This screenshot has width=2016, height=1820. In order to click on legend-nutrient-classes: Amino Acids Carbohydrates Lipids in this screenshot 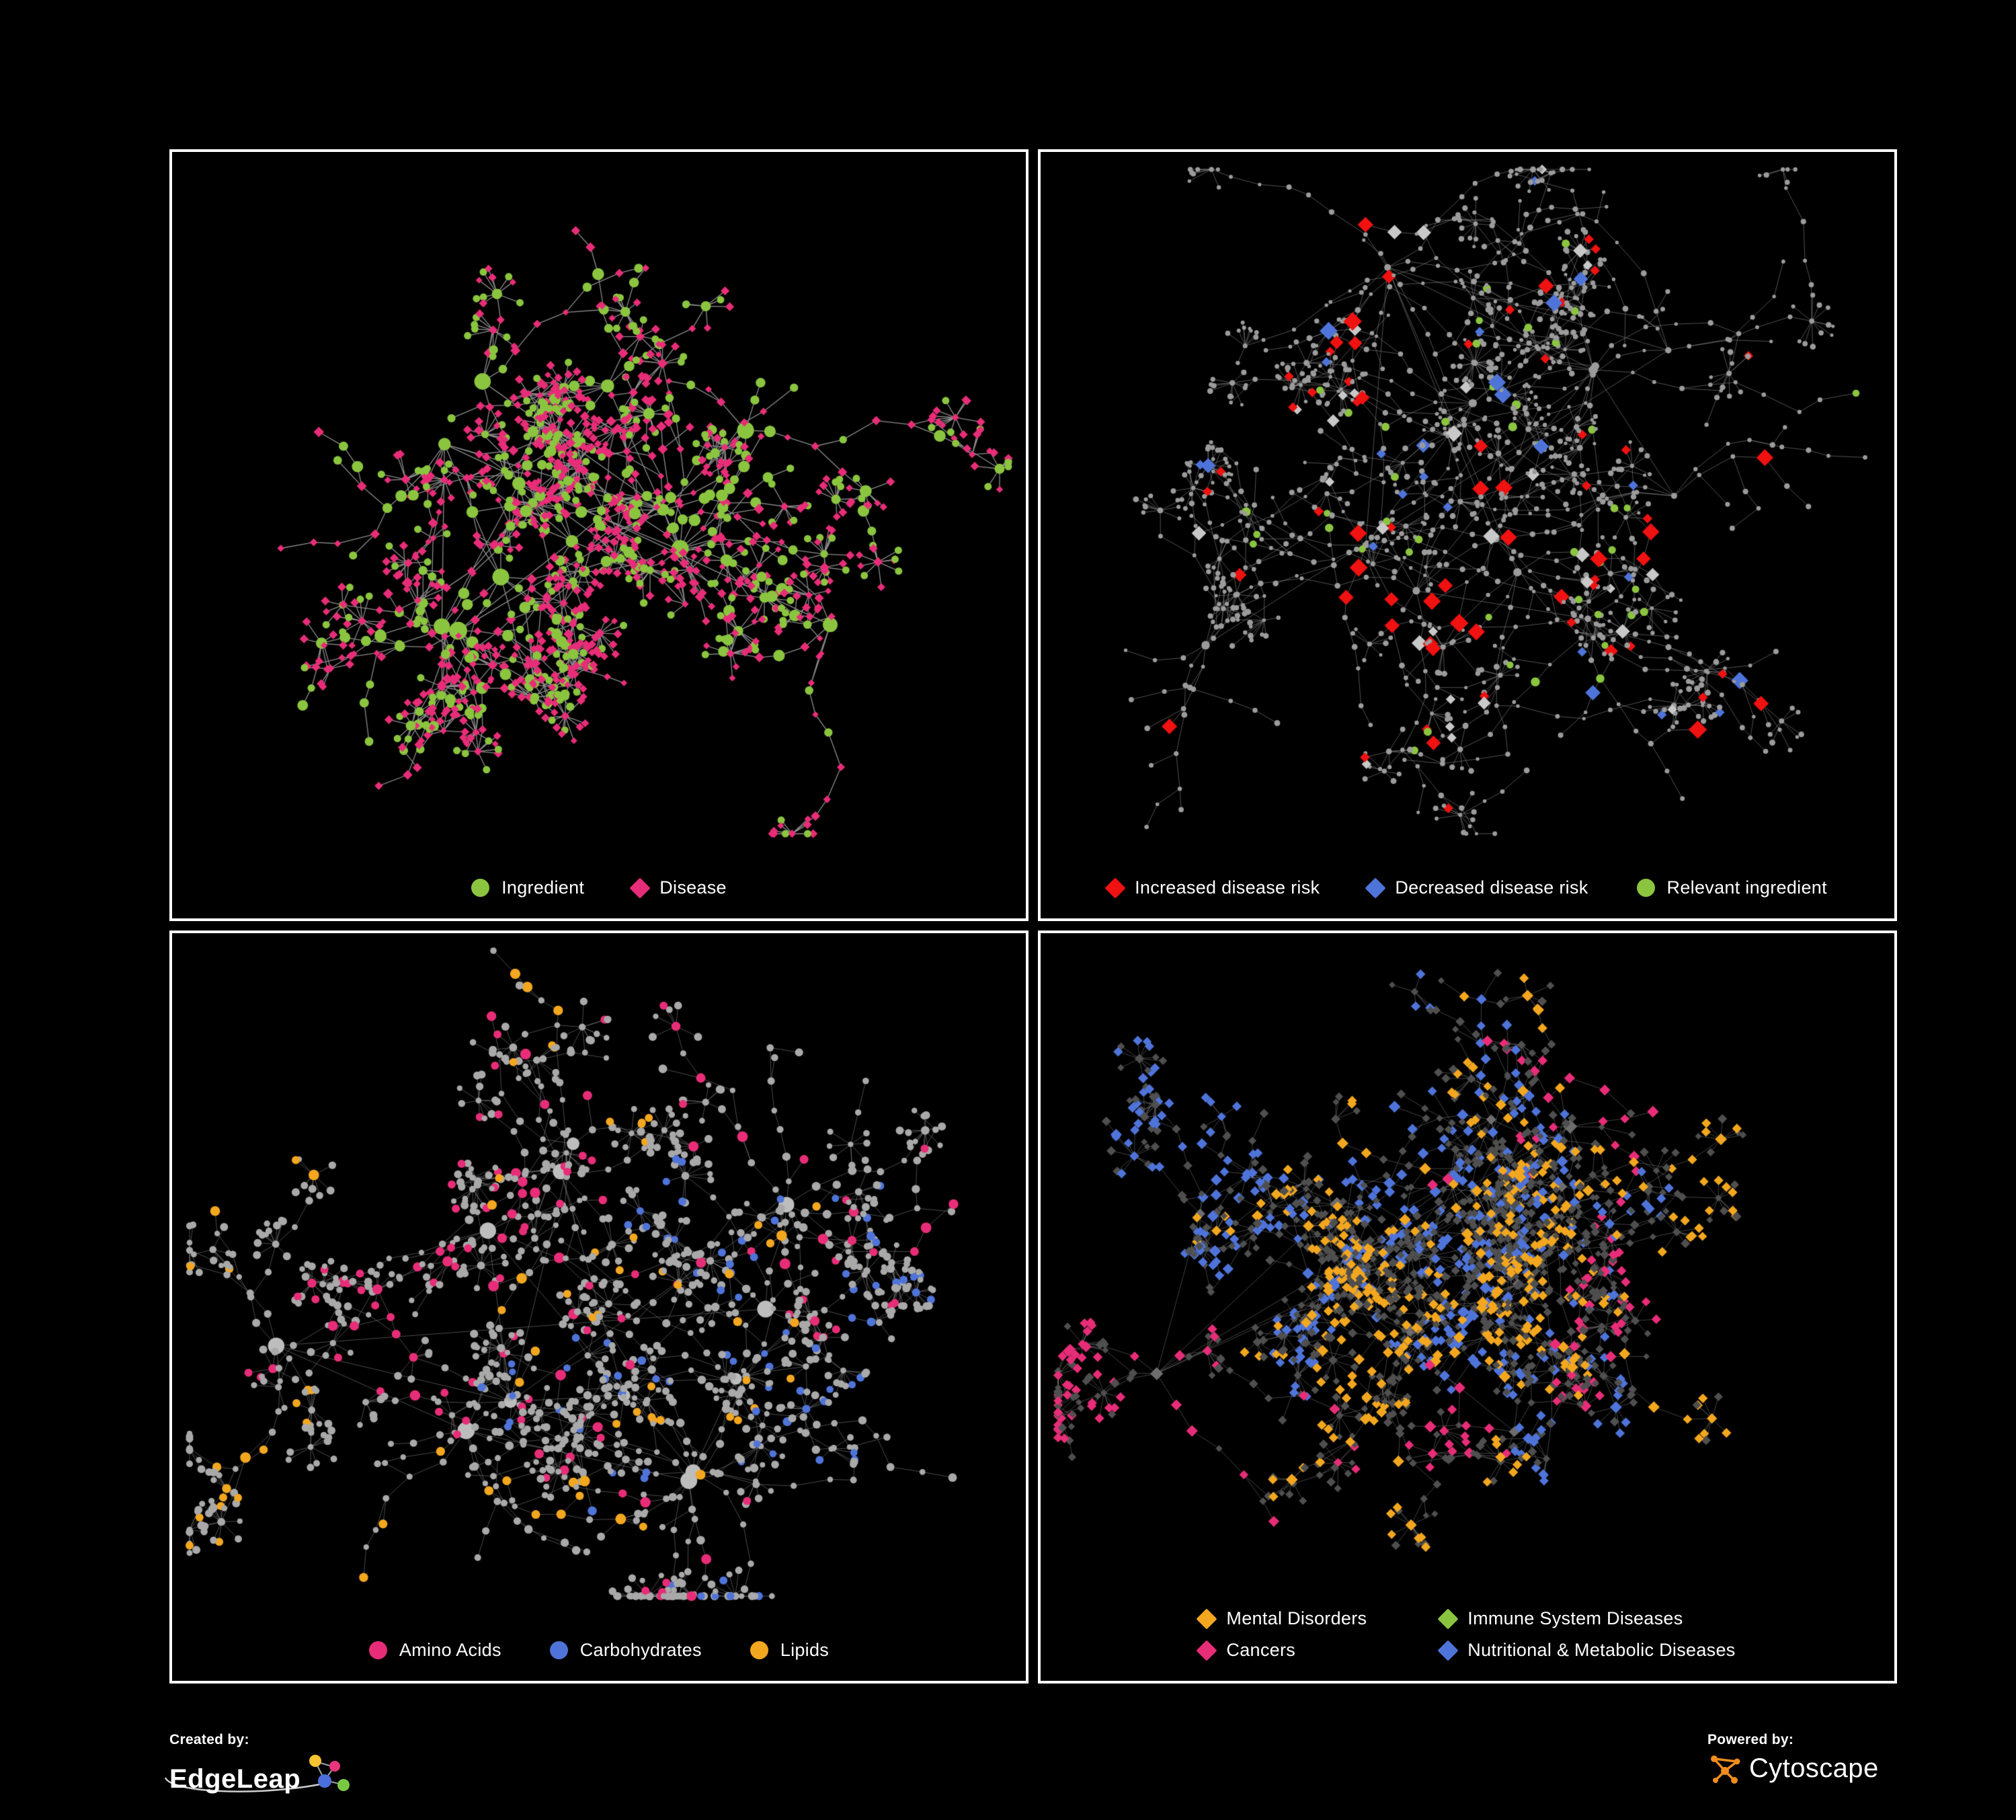, I will do `click(599, 1650)`.